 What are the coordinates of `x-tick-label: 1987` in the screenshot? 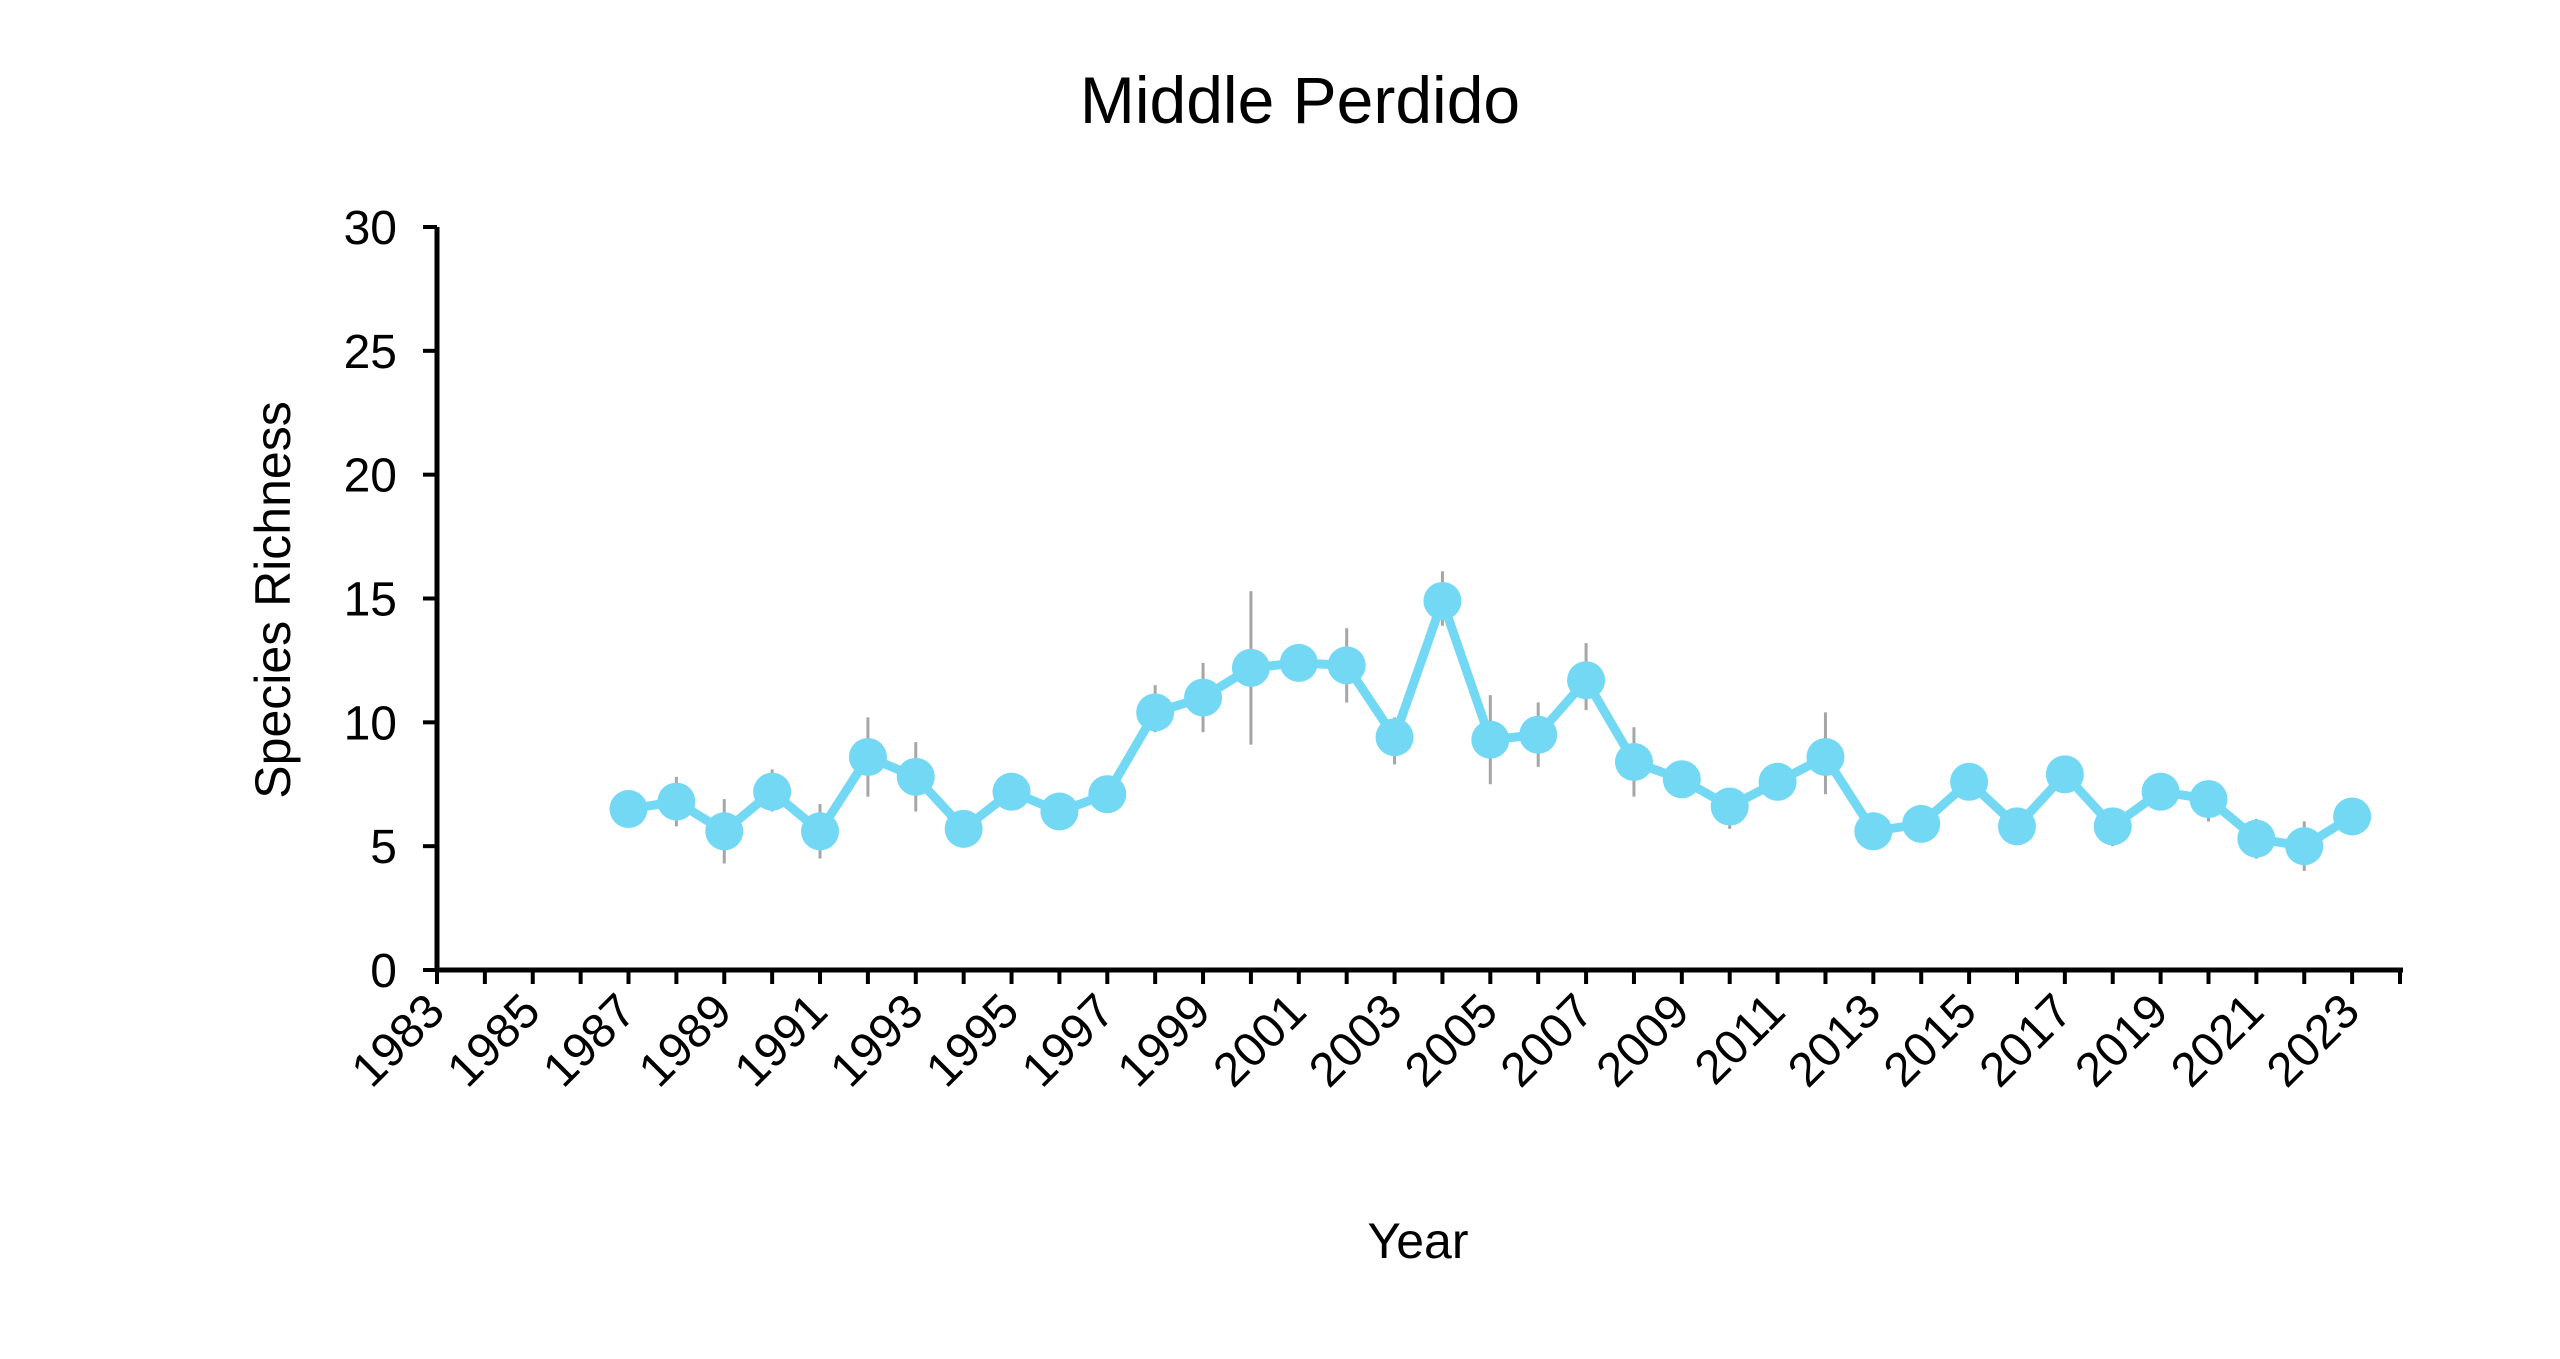 It's located at (589, 1040).